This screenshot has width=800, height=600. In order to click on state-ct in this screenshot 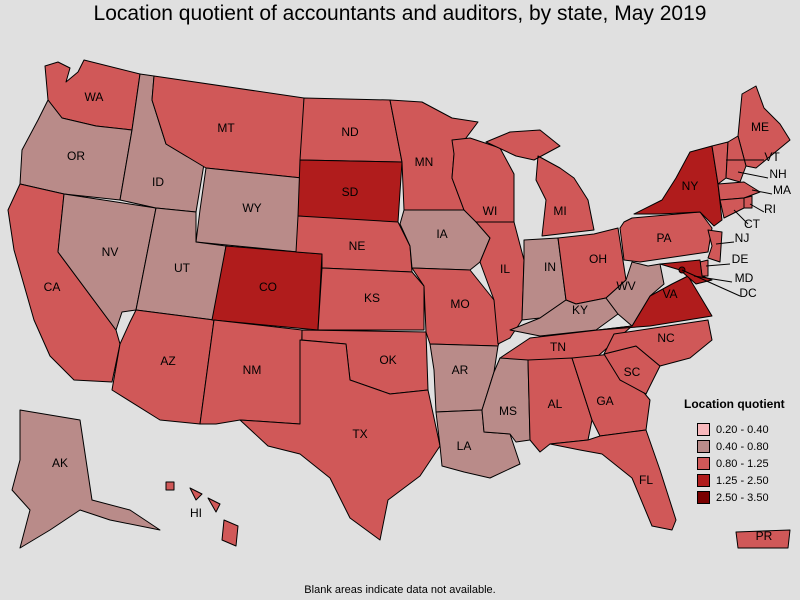, I will do `click(732, 208)`.